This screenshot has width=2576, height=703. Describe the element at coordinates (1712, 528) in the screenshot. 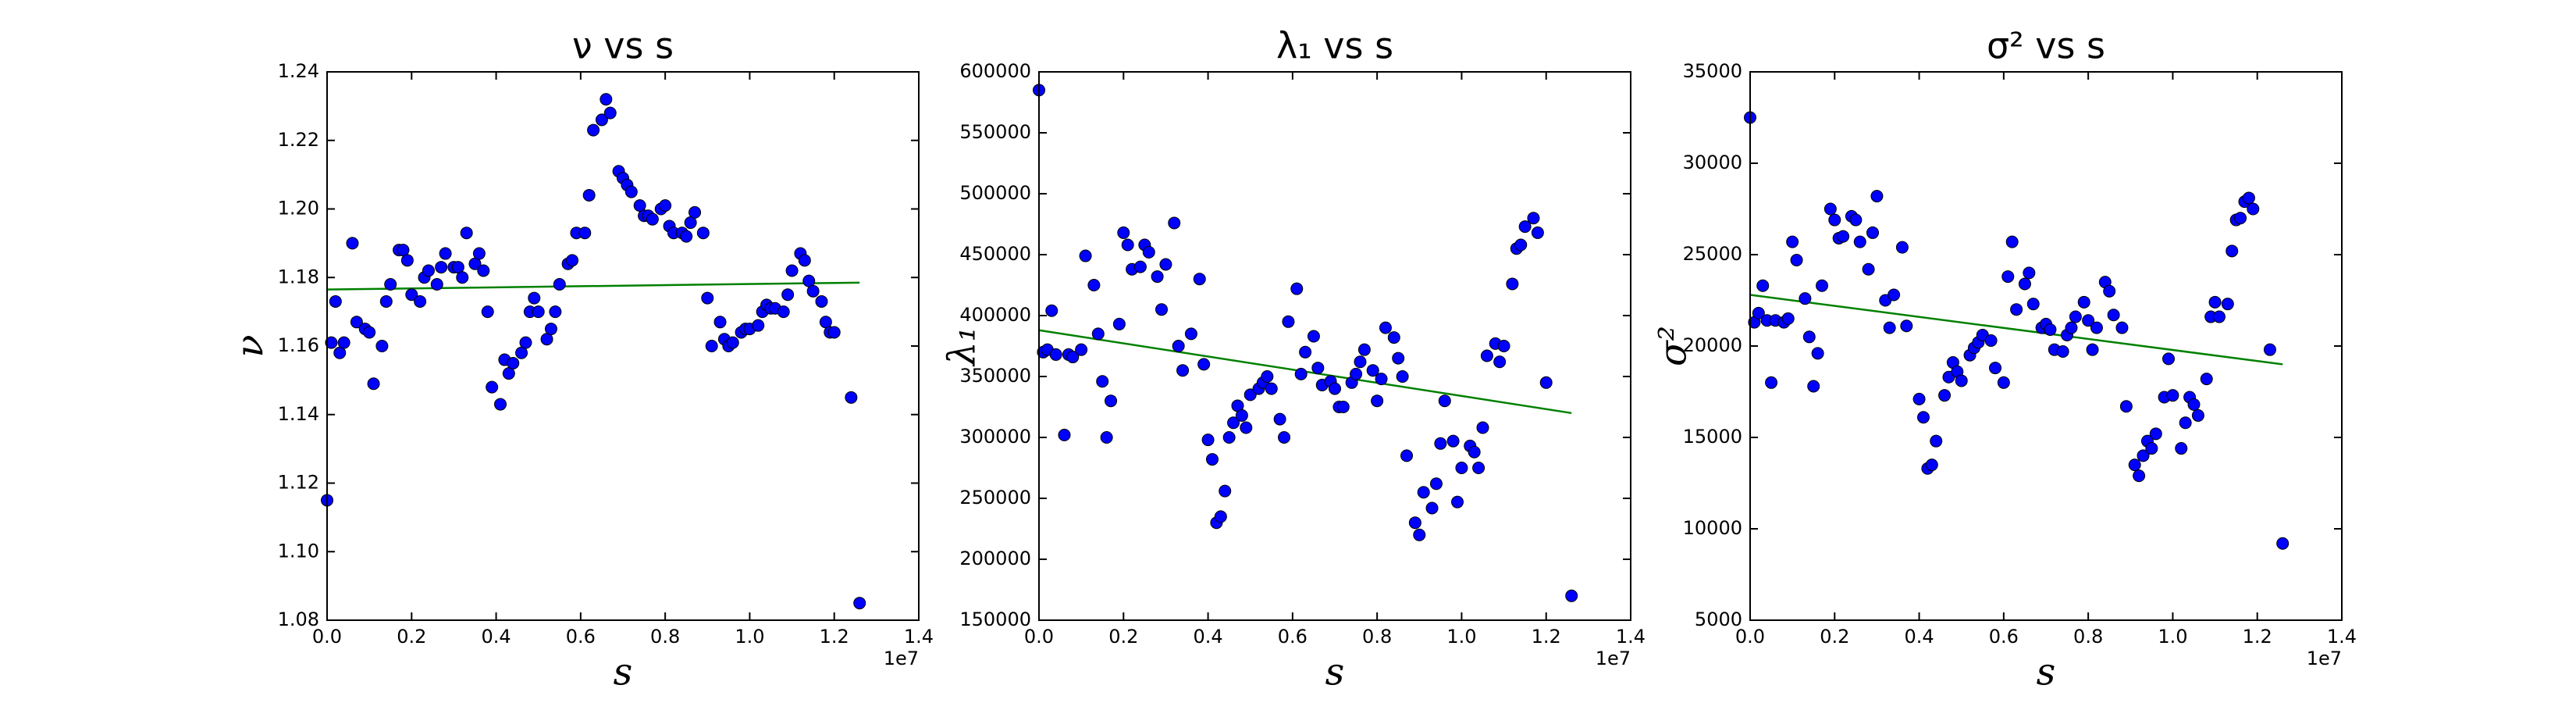

I see `y-tick-label: 10000` at that location.